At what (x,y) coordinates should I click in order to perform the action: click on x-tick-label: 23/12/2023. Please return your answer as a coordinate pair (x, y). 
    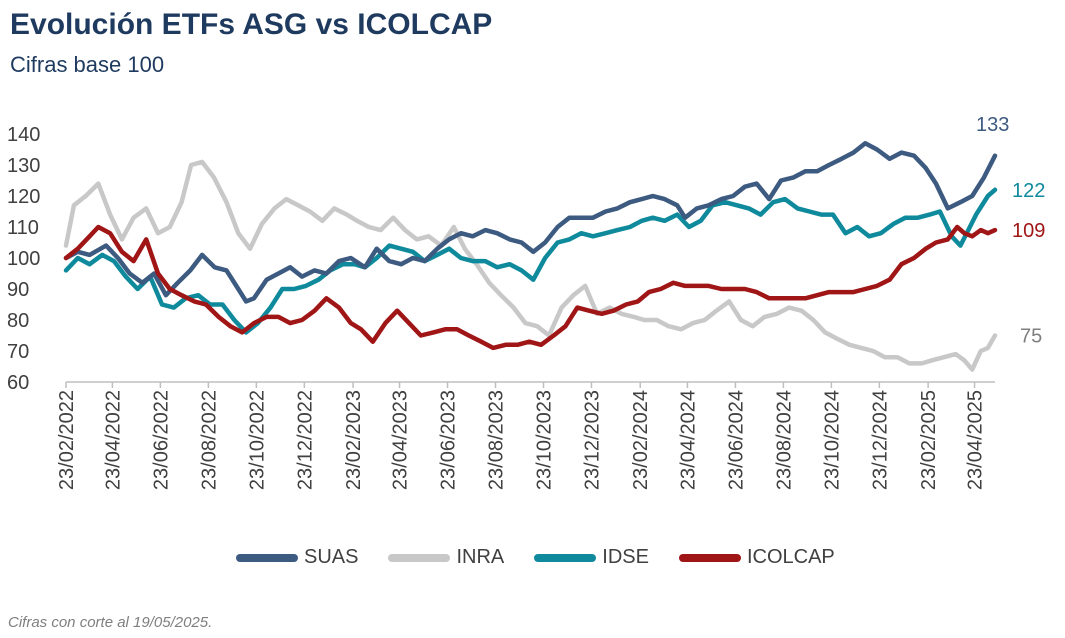
    Looking at the image, I should click on (592, 440).